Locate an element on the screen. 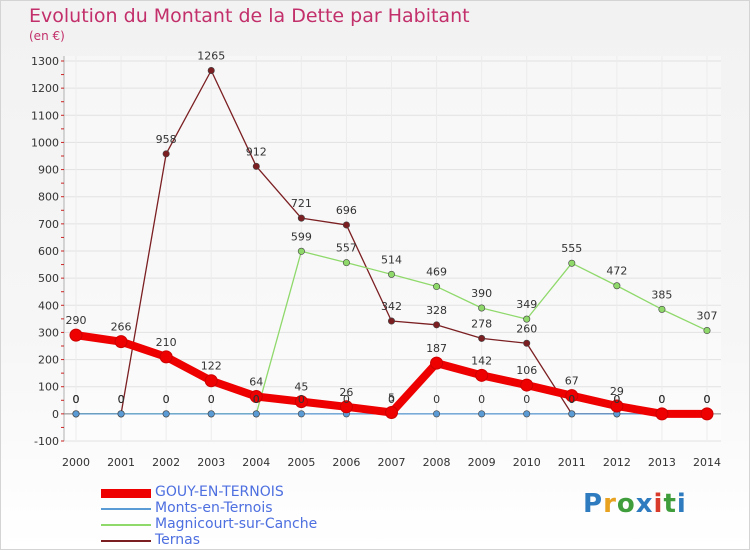 Image resolution: width=750 pixels, height=550 pixels. x-tick-label: 2000 is located at coordinates (76, 462).